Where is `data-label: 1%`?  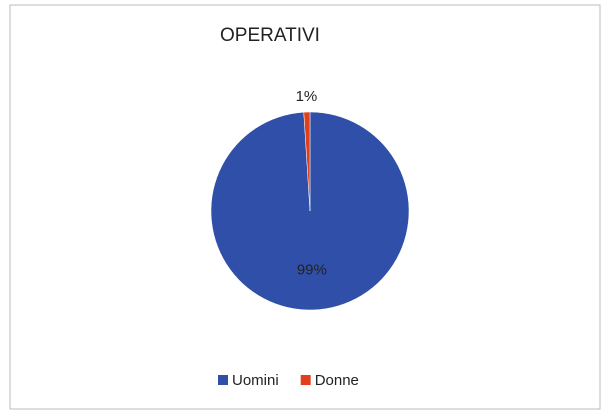 data-label: 1% is located at coordinates (307, 96).